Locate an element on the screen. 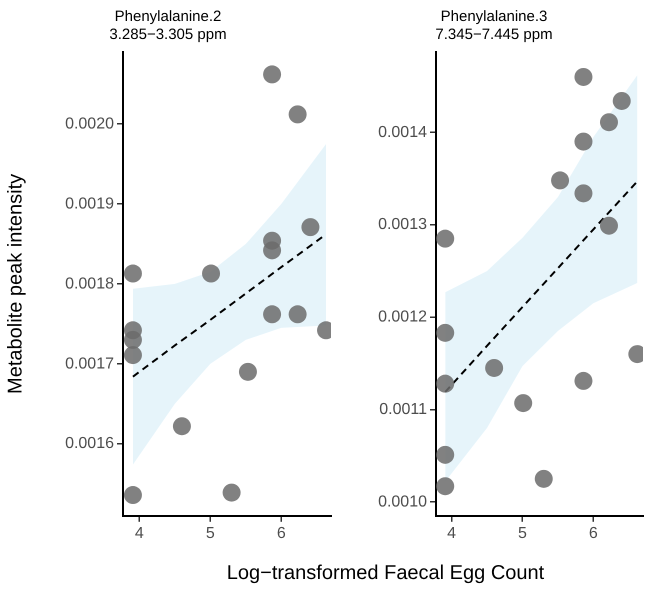  y-tick-label: 0.0018 is located at coordinates (89, 283).